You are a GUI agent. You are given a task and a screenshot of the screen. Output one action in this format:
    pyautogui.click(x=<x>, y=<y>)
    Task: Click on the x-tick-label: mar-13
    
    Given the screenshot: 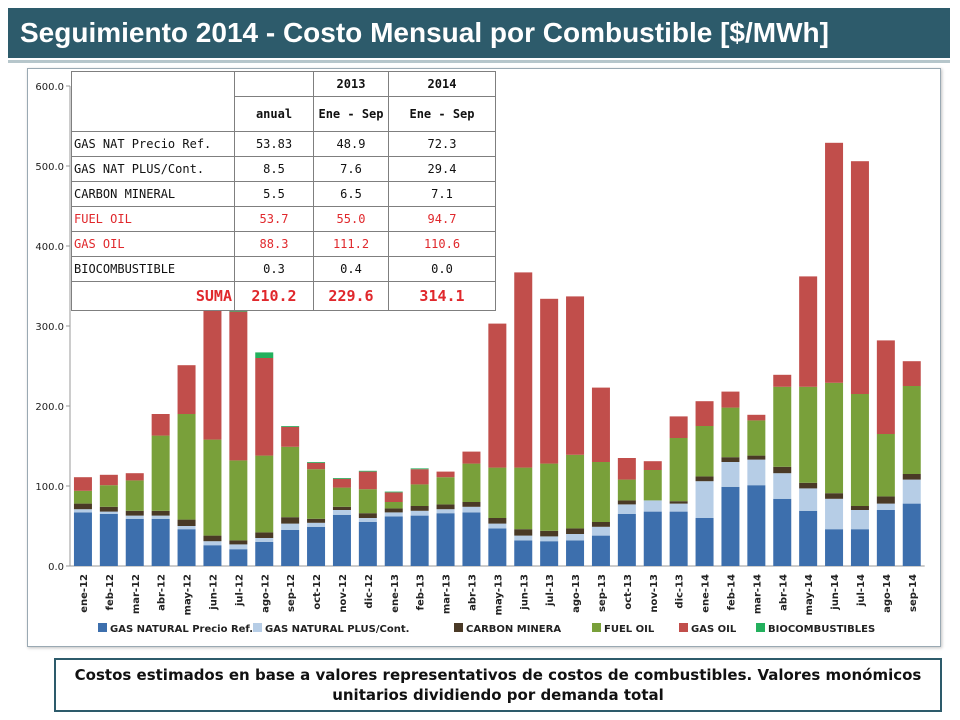 What is the action you would take?
    pyautogui.click(x=447, y=594)
    